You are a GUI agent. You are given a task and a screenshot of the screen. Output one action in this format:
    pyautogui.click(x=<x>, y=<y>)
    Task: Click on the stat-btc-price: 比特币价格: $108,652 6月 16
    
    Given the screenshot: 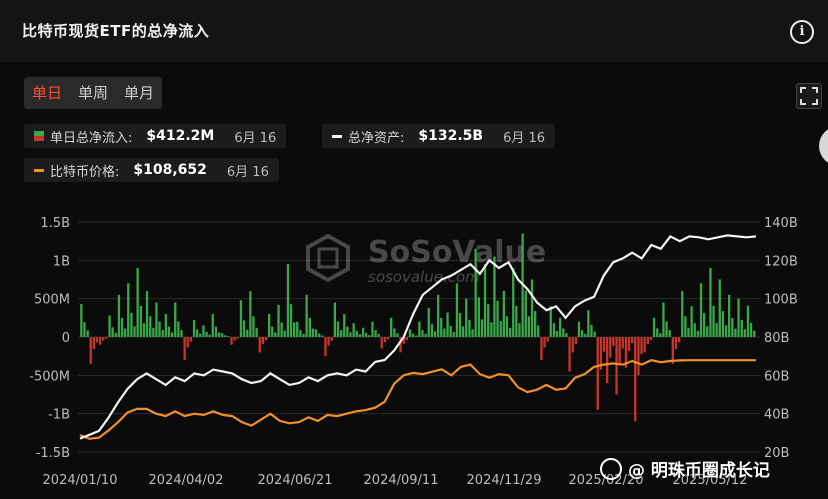 What is the action you would take?
    pyautogui.click(x=151, y=170)
    